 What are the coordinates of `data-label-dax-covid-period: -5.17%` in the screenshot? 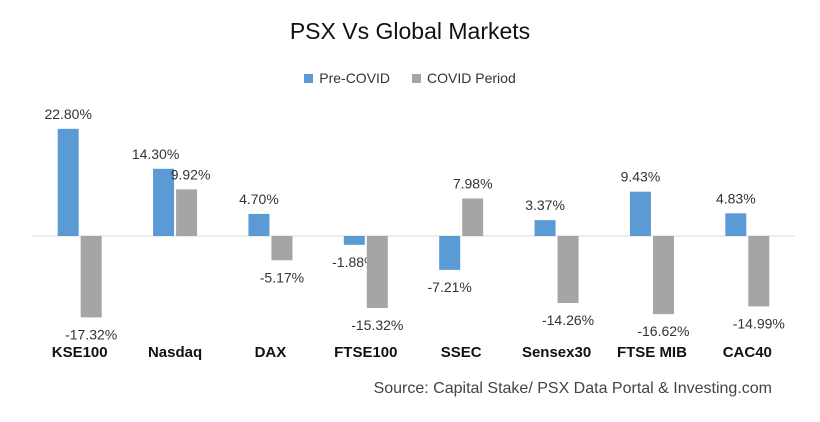 It's located at (282, 277).